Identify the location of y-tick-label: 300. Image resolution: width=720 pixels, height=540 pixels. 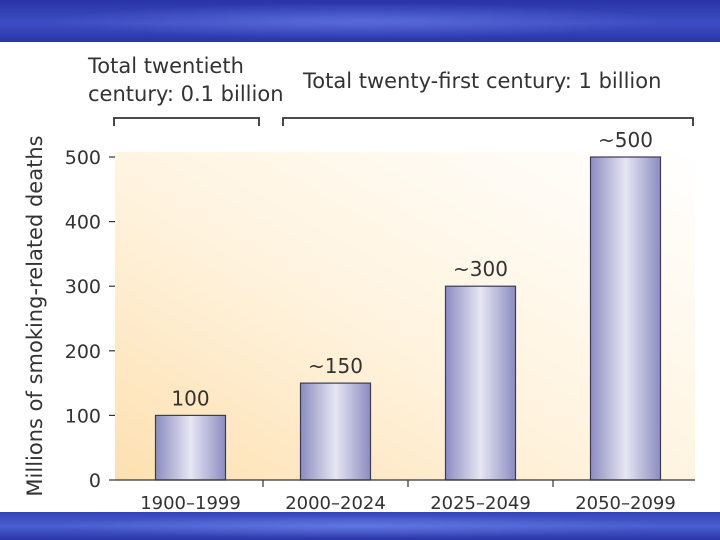
(83, 287).